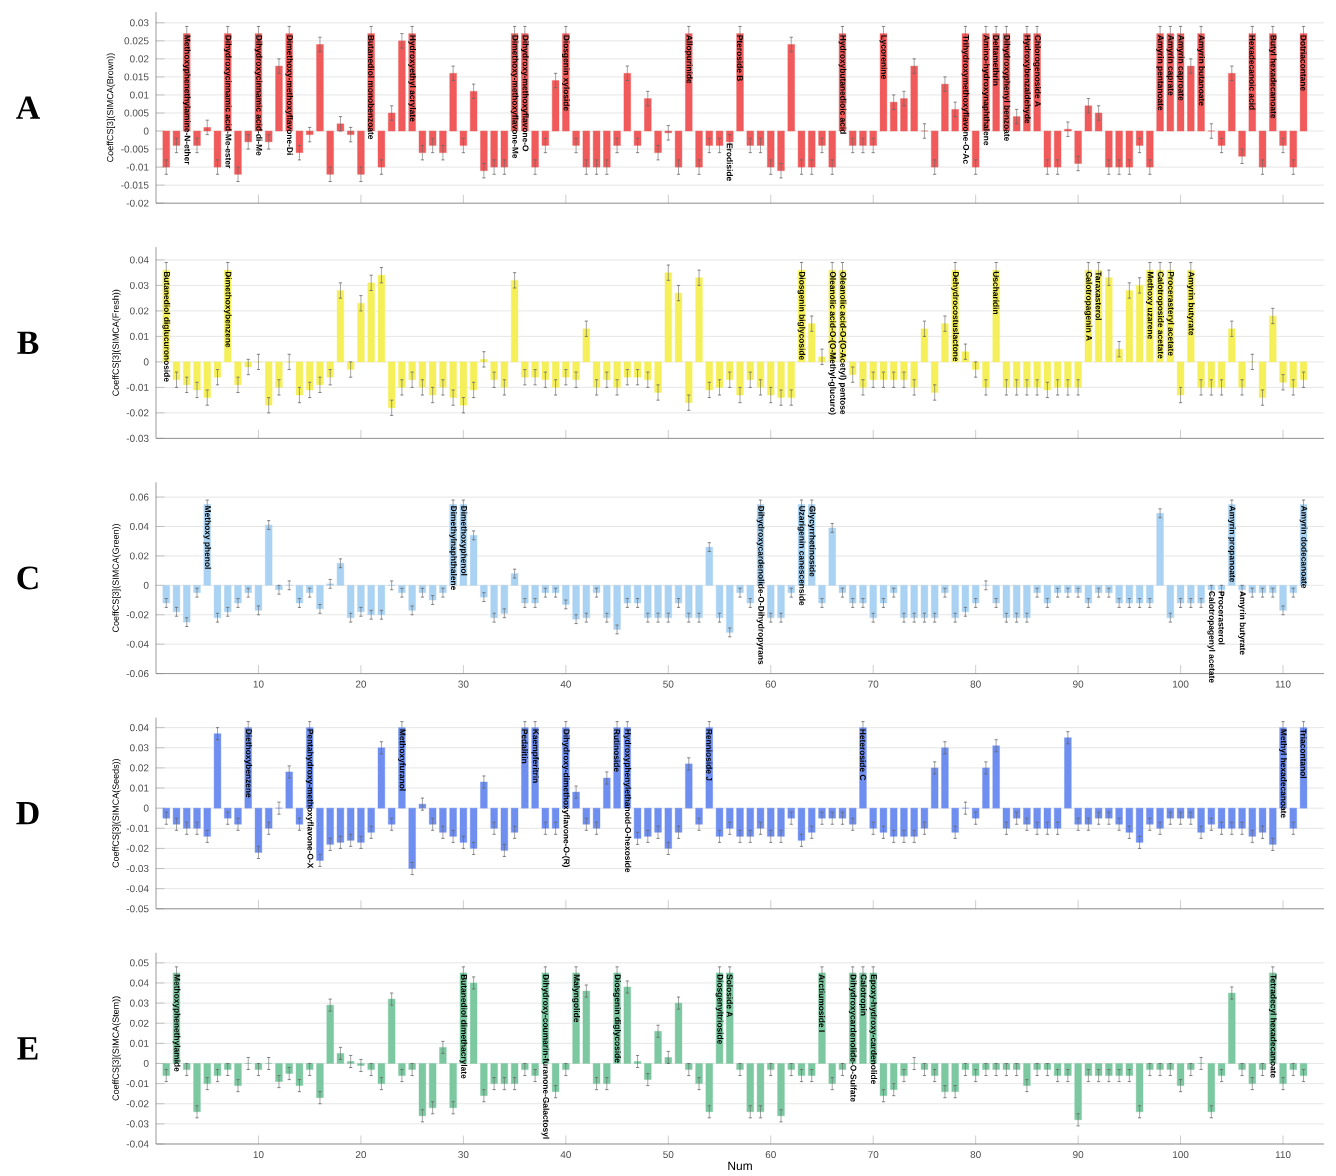 This screenshot has width=1336, height=1176. I want to click on text: C, so click(27, 577).